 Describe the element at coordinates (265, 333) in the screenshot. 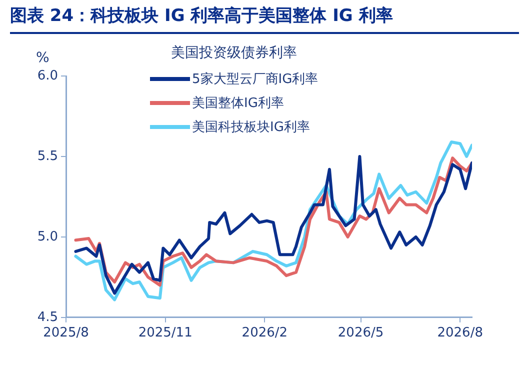

I see `x-tick-label: 2026/2` at that location.